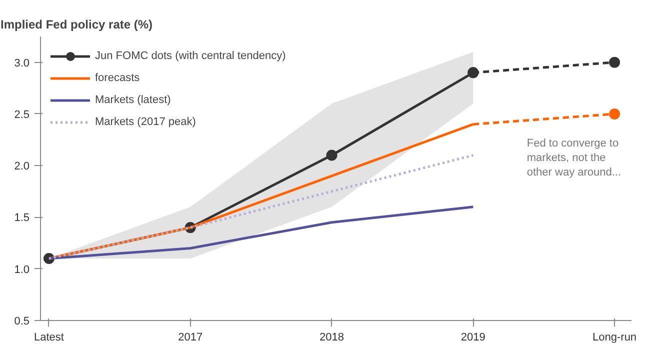 This screenshot has width=671, height=348. I want to click on x-tick-label: 2017, so click(190, 338).